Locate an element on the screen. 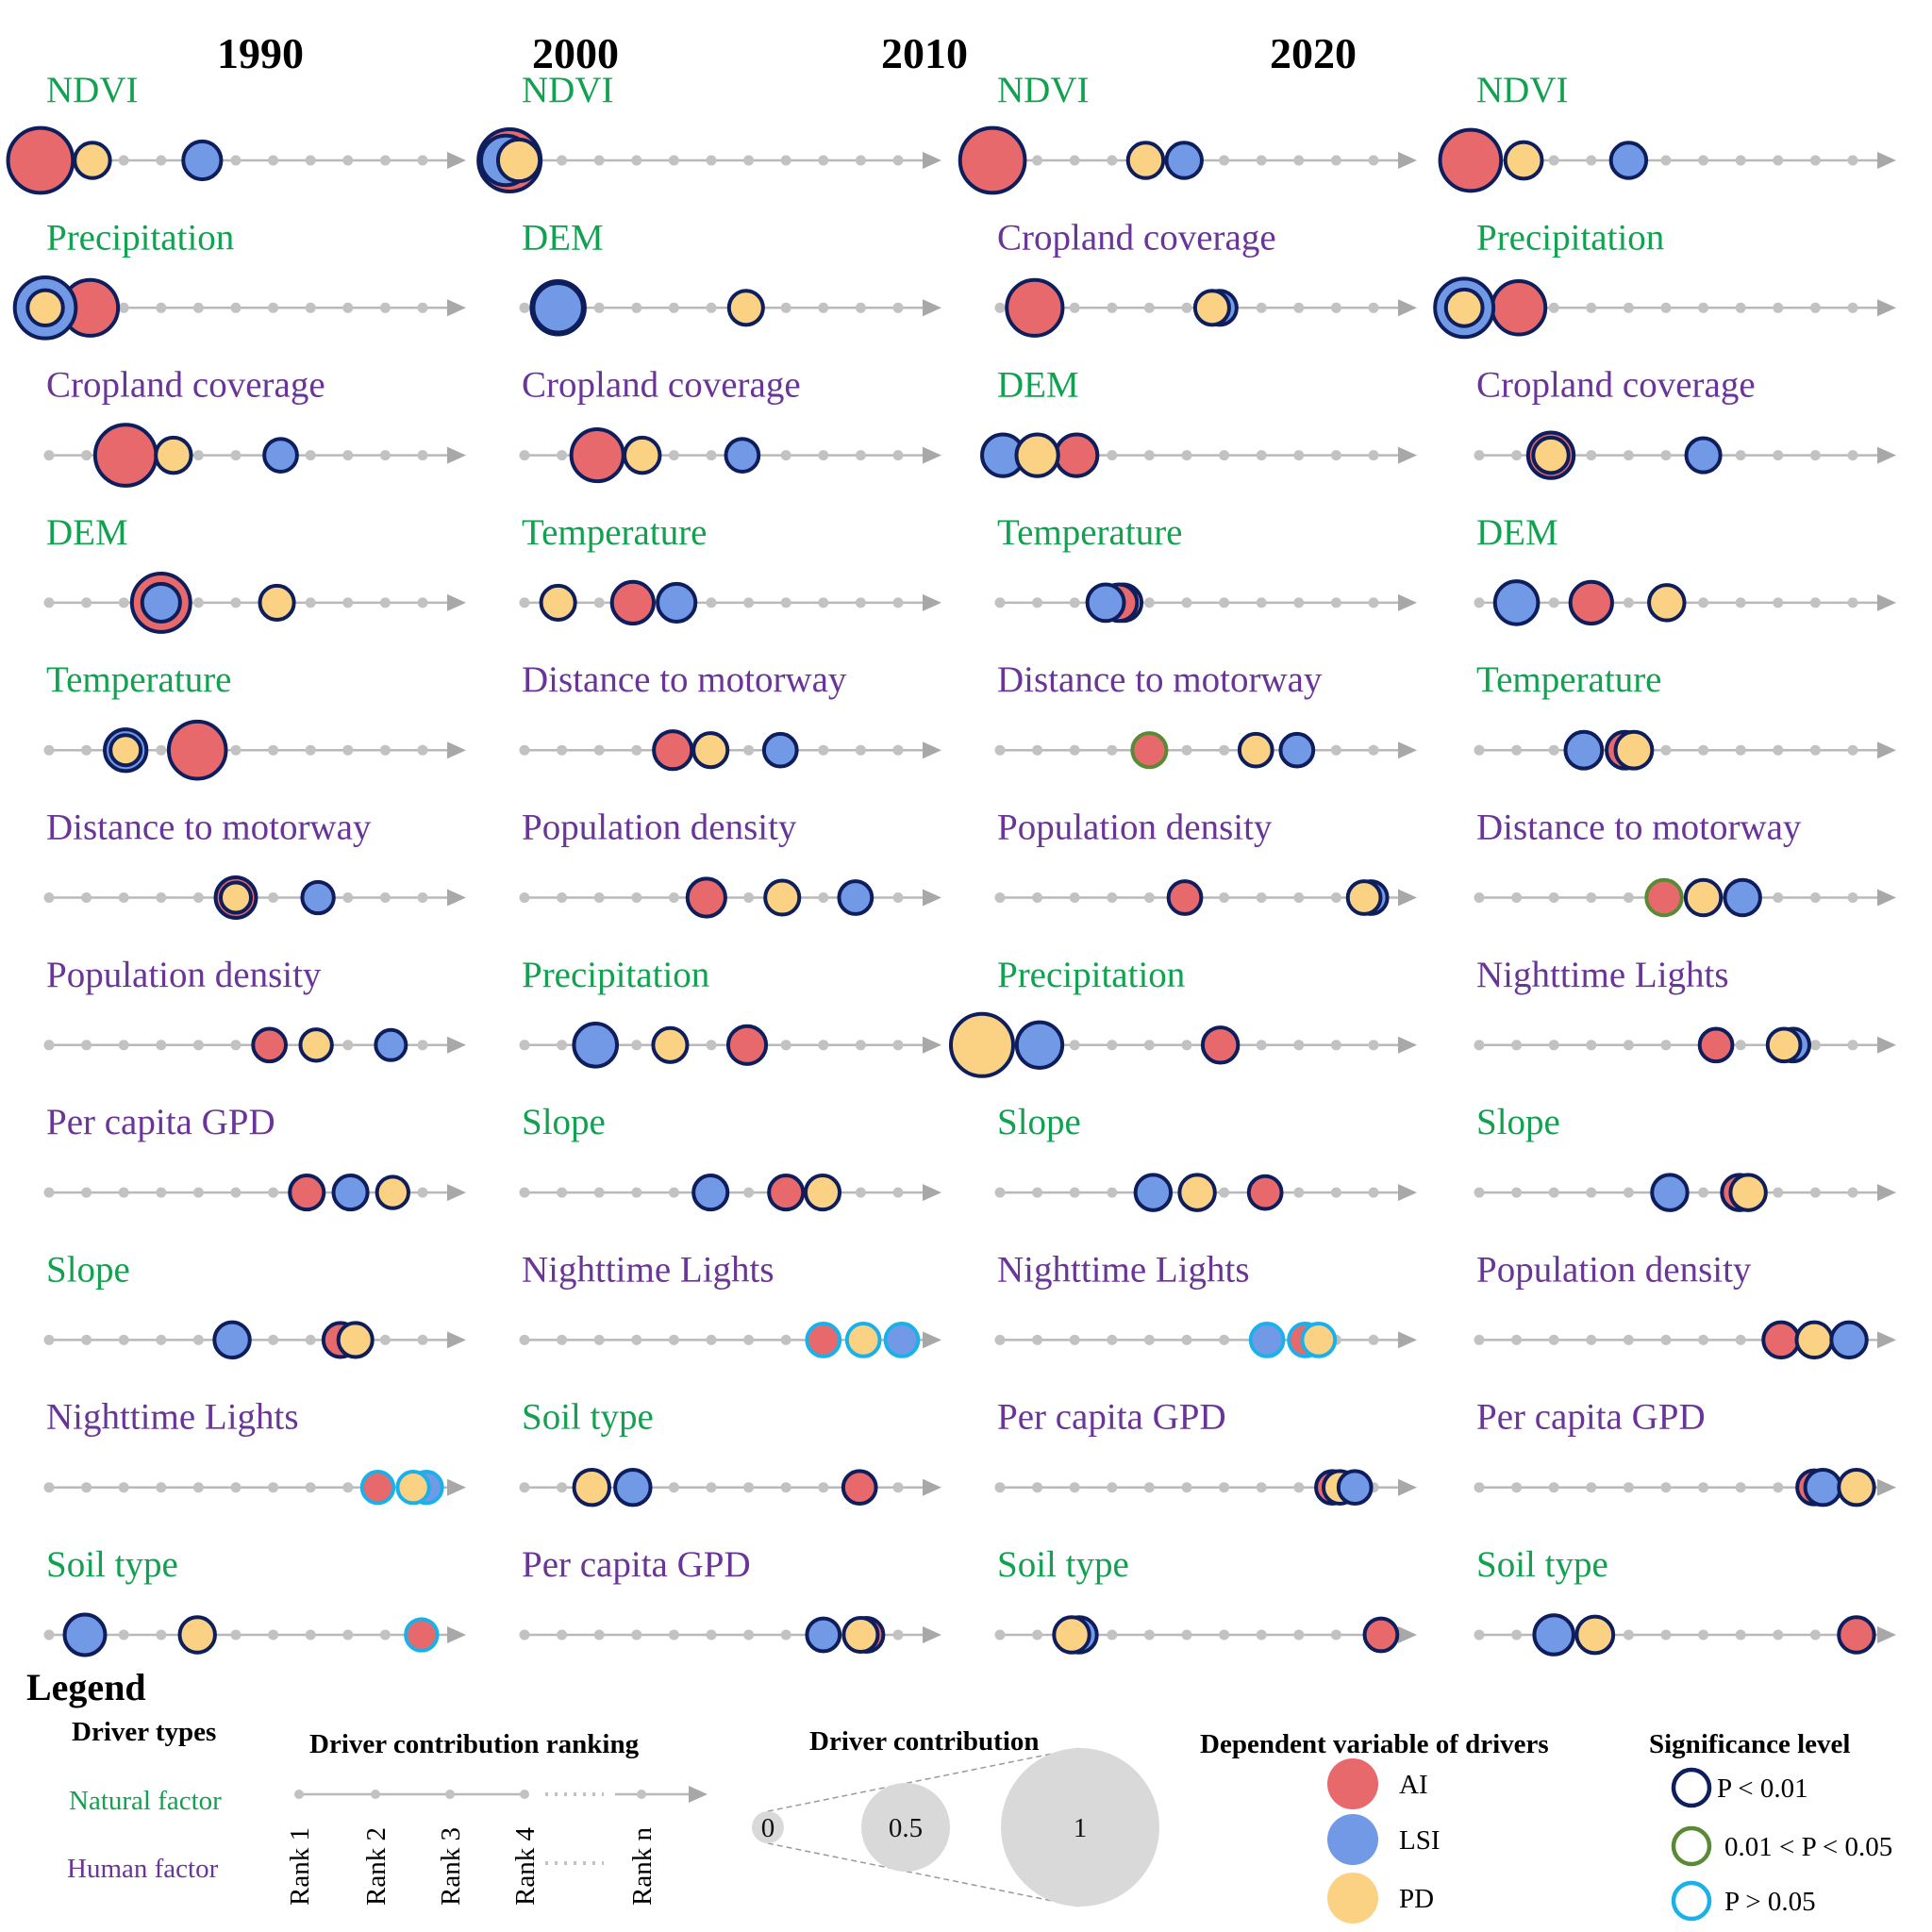 The height and width of the screenshot is (1932, 1932). driver-label: DEM is located at coordinates (1038, 385).